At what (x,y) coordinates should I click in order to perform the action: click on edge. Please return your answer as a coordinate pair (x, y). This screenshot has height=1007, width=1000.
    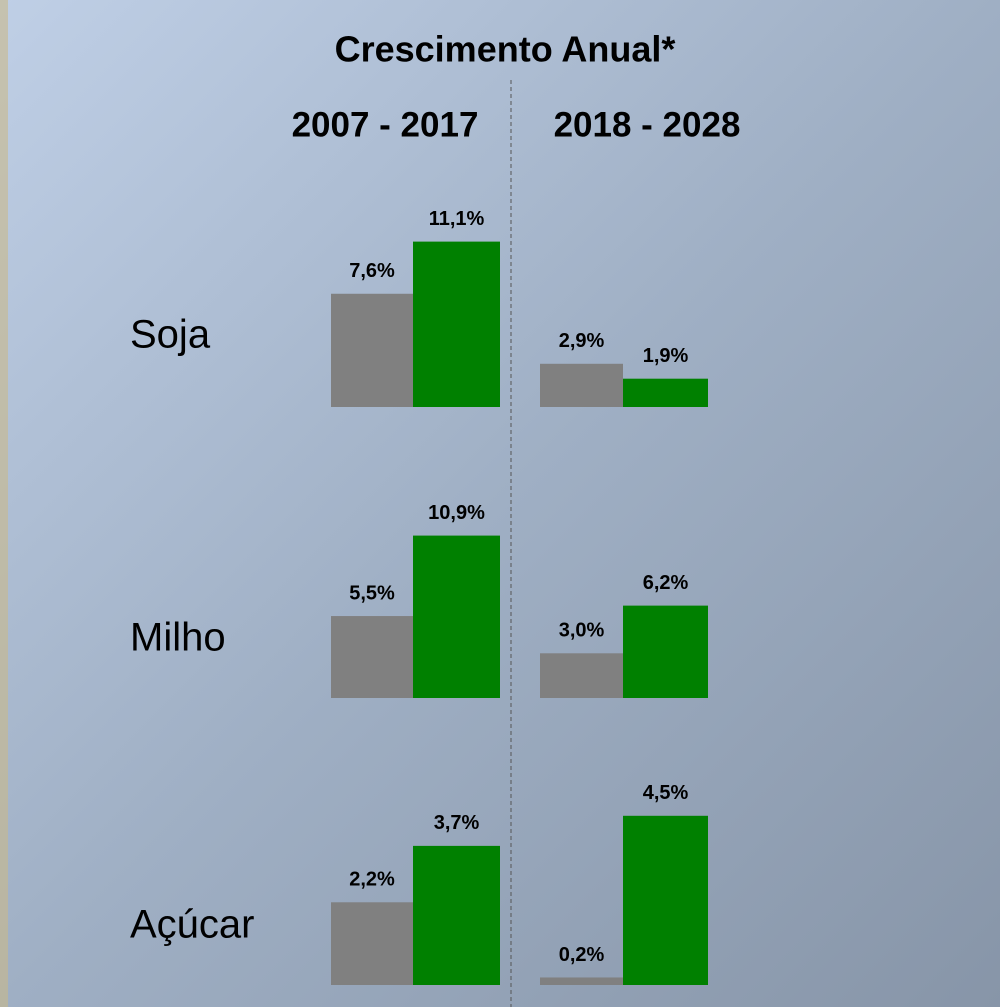
    Looking at the image, I should click on (4, 503).